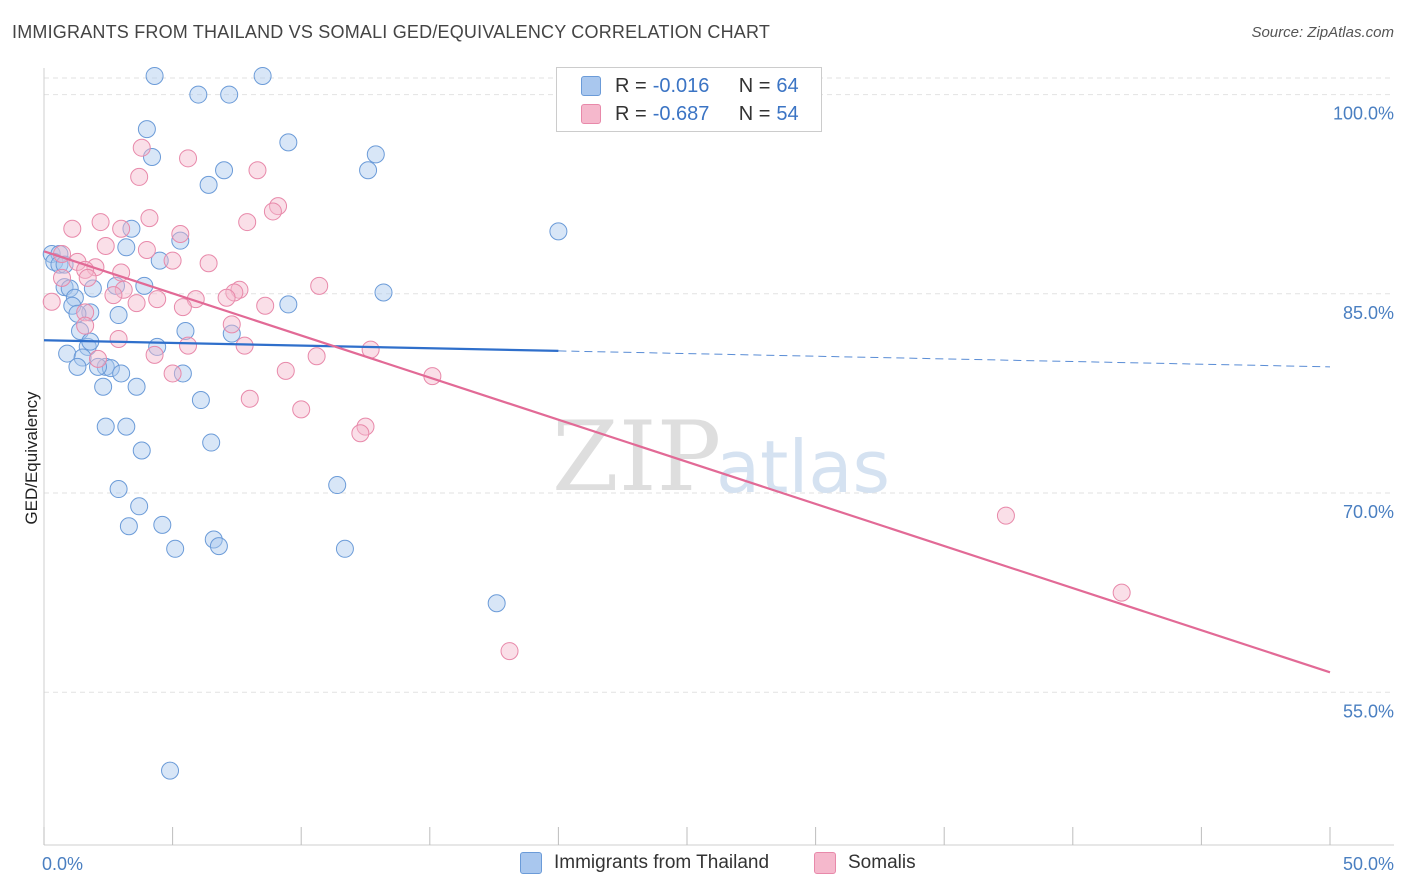 The width and height of the screenshot is (1406, 892). What do you see at coordinates (1368, 313) in the screenshot?
I see `y-tick-label: 85.0%` at bounding box center [1368, 313].